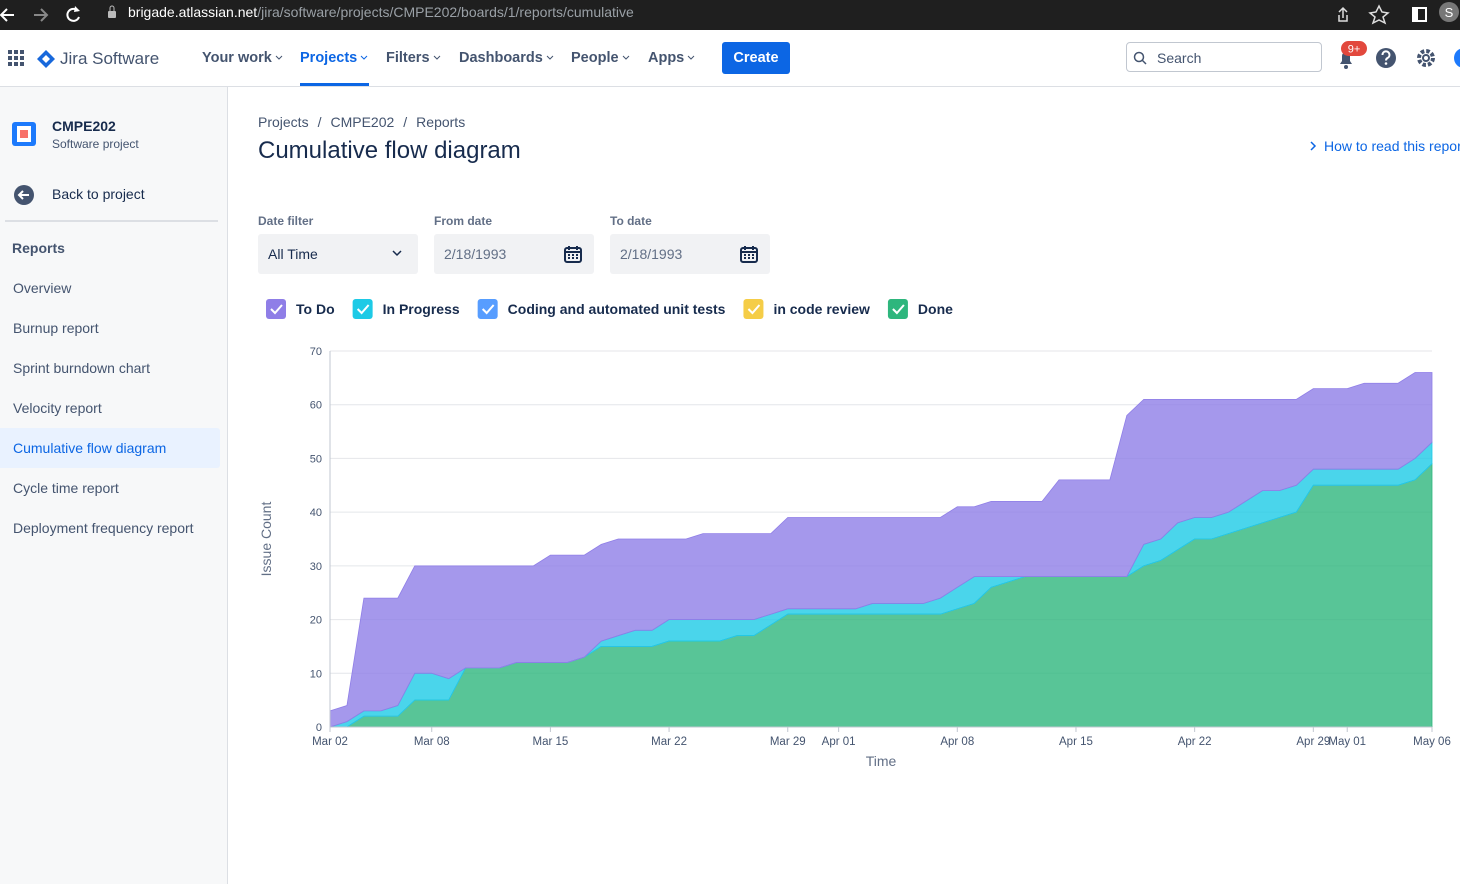  Describe the element at coordinates (690, 254) in the screenshot. I see `to-date-input: 2/18/1993` at that location.